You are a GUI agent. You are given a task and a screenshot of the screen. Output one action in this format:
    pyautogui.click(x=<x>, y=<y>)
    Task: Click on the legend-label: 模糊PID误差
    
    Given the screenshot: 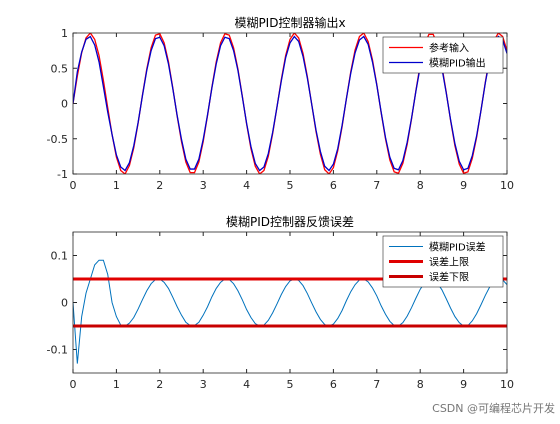 What is the action you would take?
    pyautogui.click(x=457, y=247)
    